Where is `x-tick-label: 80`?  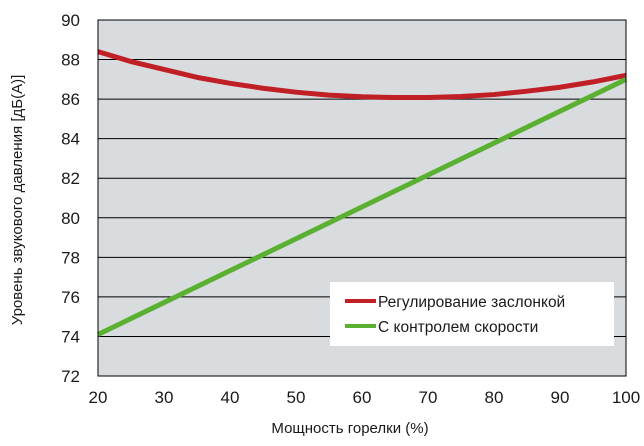
x-tick-label: 80 is located at coordinates (494, 397).